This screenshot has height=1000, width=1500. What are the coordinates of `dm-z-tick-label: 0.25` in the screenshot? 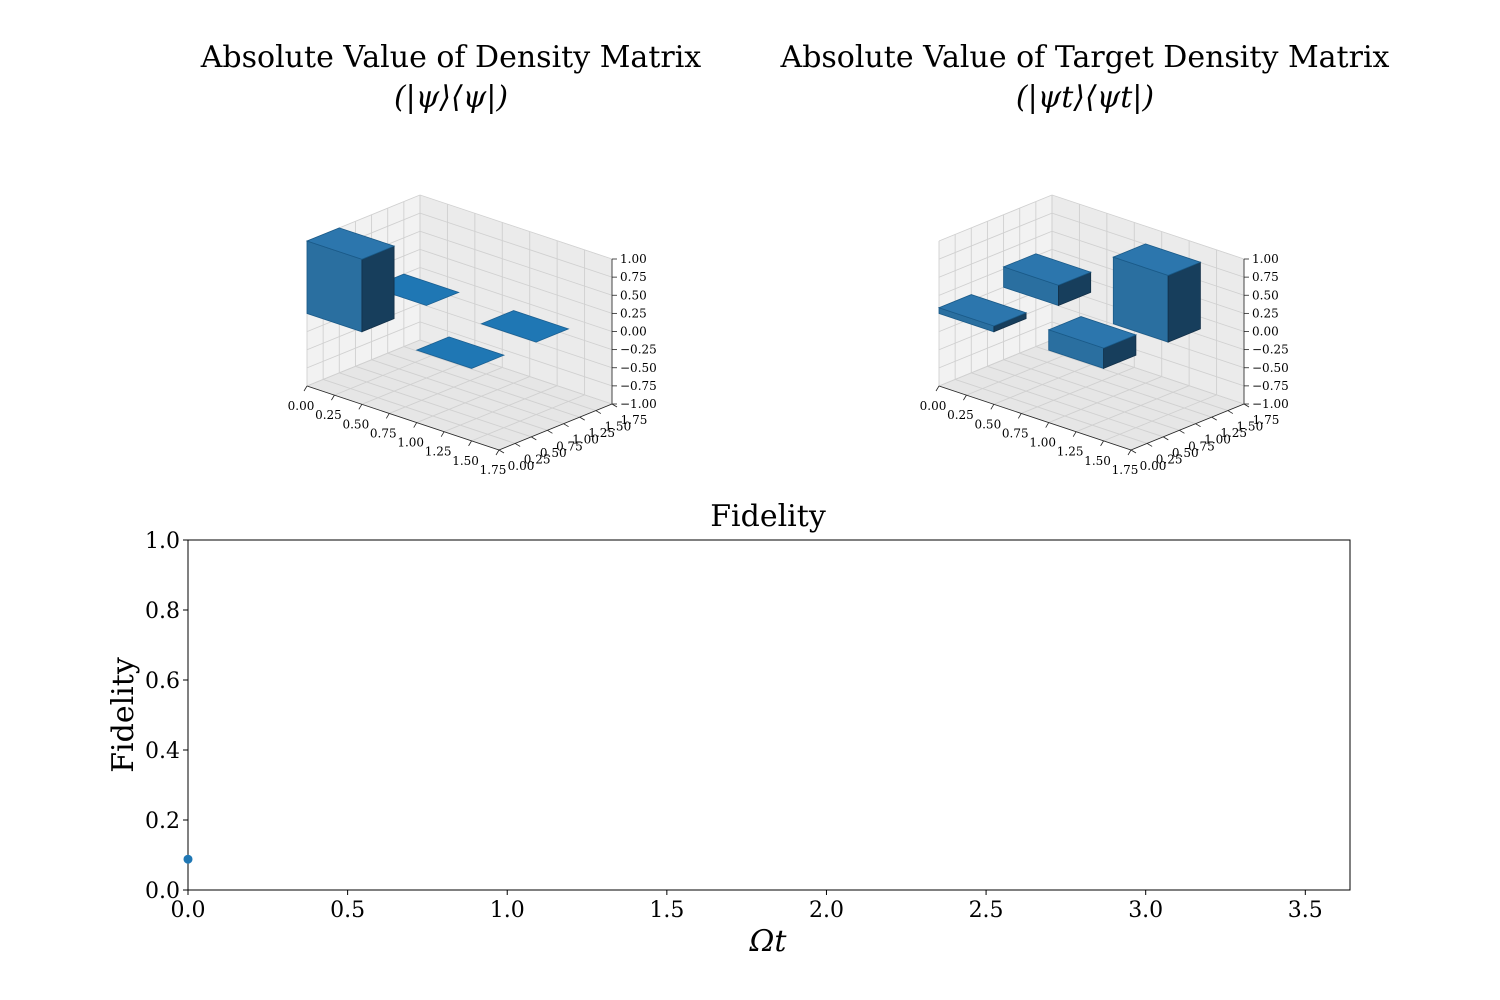 It's located at (633, 313).